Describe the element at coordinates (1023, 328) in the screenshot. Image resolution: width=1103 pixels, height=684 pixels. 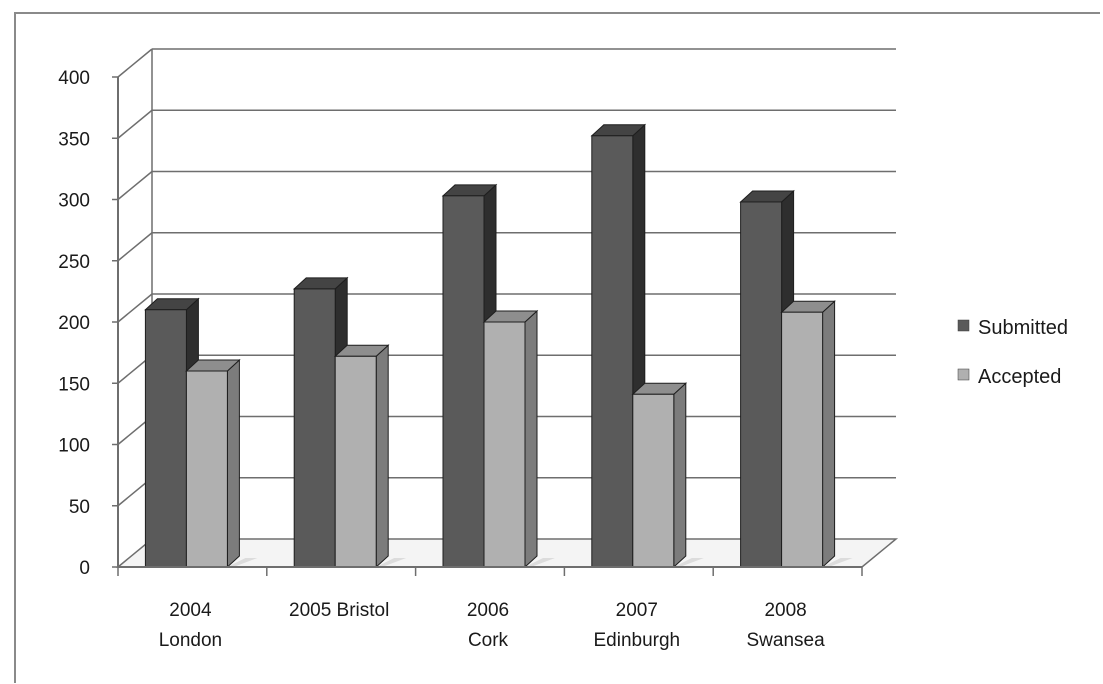
I see `legend-label: Submitted` at that location.